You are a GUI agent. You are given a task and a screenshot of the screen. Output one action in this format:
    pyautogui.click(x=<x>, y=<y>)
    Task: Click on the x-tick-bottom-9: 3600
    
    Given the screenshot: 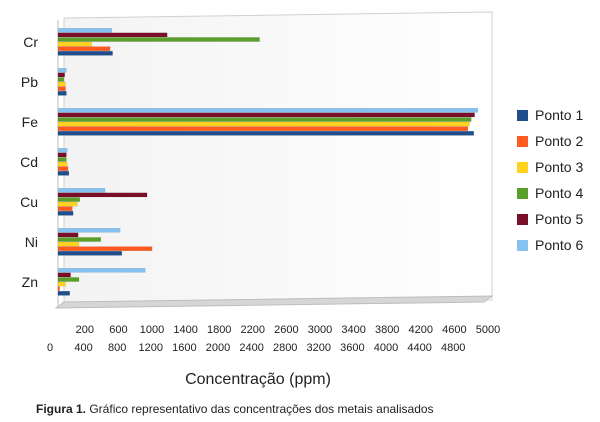 What is the action you would take?
    pyautogui.click(x=352, y=348)
    